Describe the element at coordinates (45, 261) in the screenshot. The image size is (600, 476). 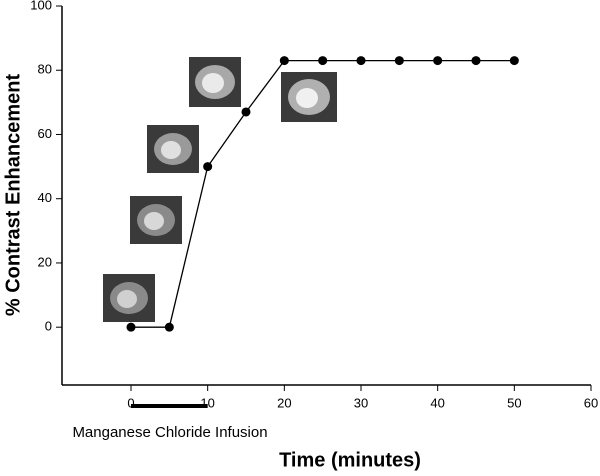
I see `y-tick-label: 20` at that location.